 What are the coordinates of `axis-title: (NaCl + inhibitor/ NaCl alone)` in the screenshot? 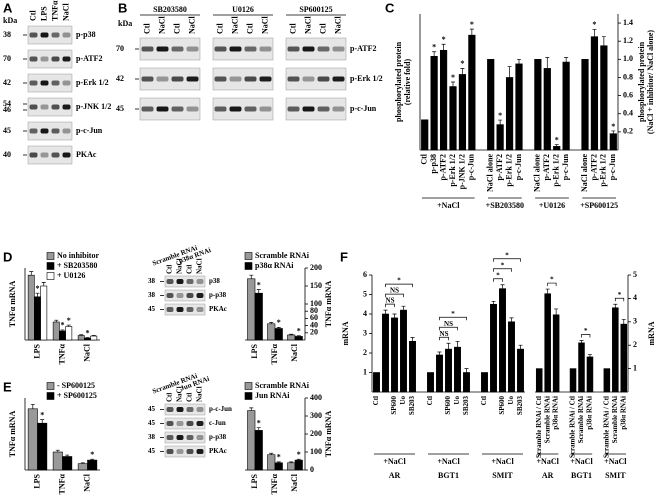 It's located at (650, 82).